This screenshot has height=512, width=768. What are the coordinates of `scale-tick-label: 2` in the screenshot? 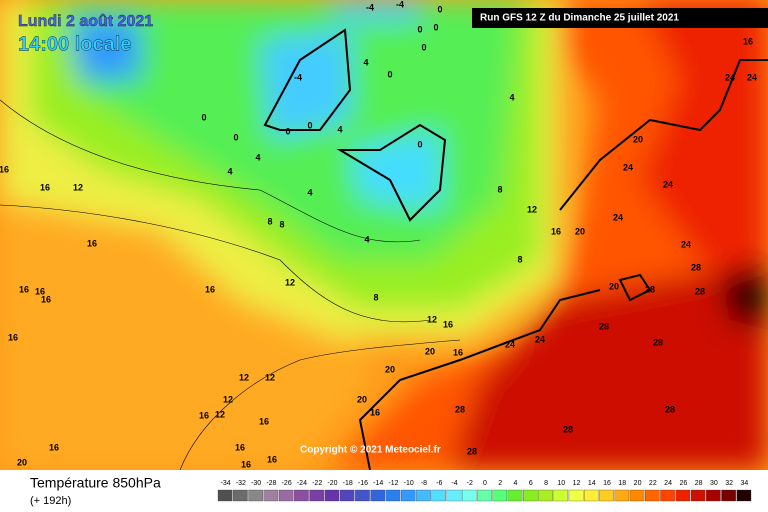 It's located at (500, 483).